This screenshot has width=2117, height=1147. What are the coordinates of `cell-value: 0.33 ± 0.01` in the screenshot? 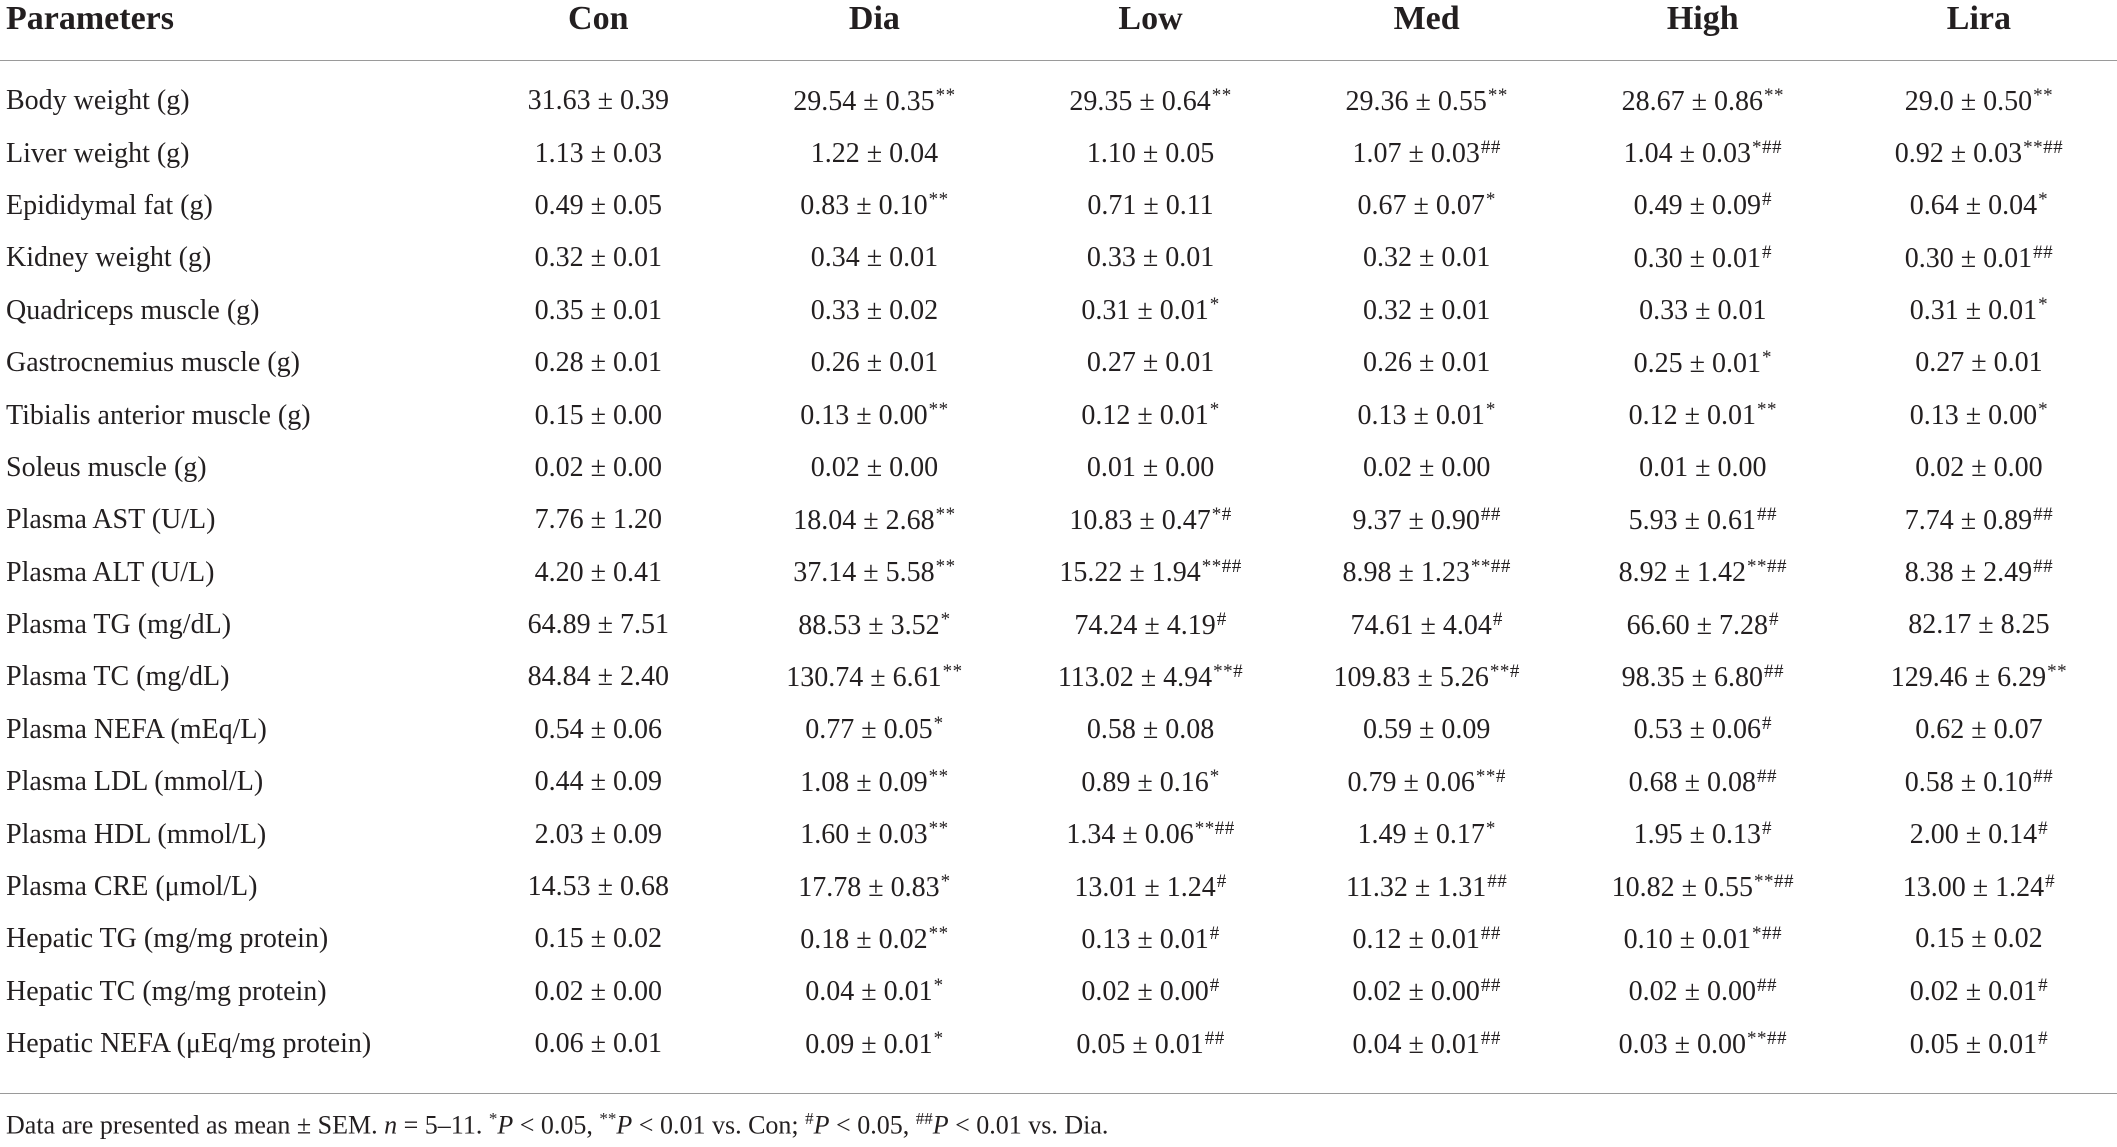 It's located at (1150, 258).